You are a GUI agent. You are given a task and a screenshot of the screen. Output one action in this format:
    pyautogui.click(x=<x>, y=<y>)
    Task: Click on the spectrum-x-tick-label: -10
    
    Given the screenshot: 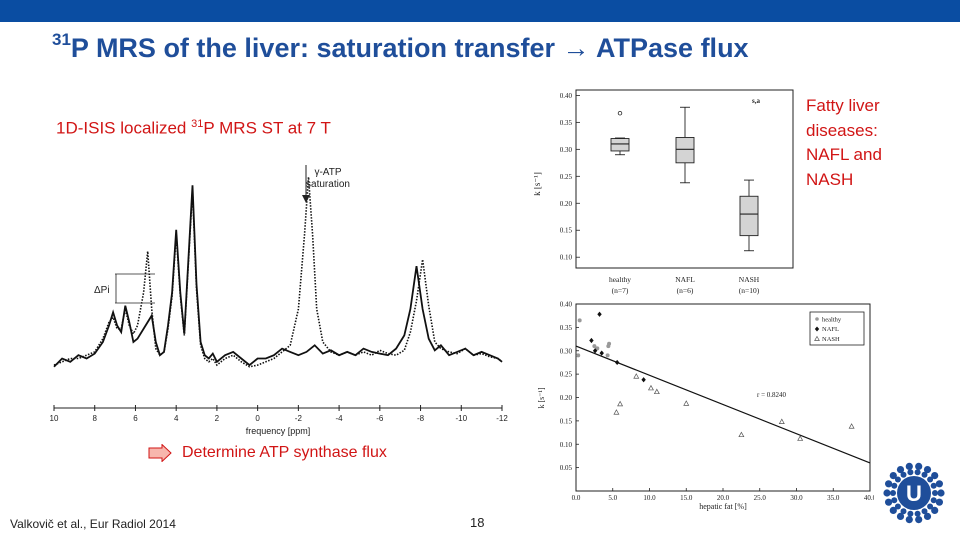 What is the action you would take?
    pyautogui.click(x=461, y=418)
    